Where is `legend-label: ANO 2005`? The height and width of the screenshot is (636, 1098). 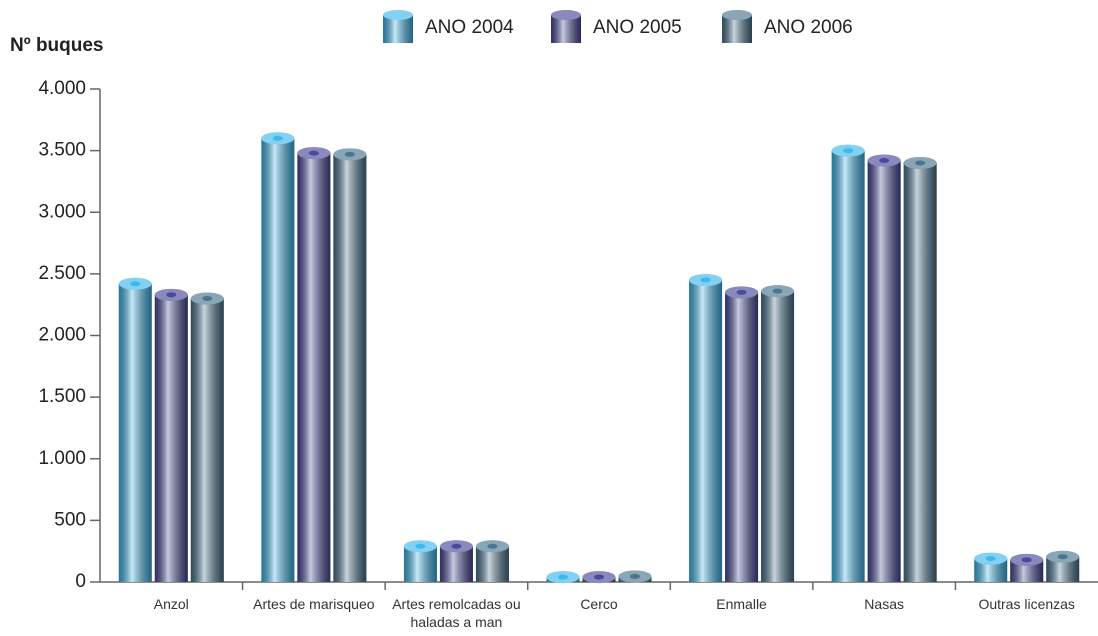 legend-label: ANO 2005 is located at coordinates (637, 27).